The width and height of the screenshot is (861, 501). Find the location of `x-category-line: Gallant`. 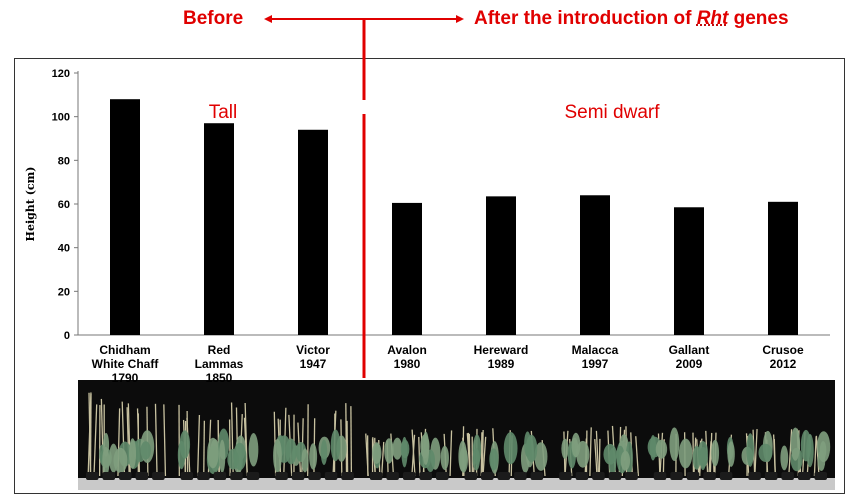

x-category-line: Gallant is located at coordinates (689, 350).